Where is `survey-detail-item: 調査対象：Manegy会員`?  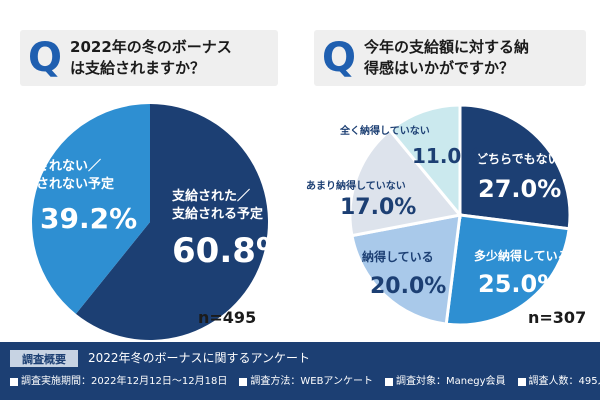 survey-detail-item: 調査対象：Manegy会員 is located at coordinates (445, 382).